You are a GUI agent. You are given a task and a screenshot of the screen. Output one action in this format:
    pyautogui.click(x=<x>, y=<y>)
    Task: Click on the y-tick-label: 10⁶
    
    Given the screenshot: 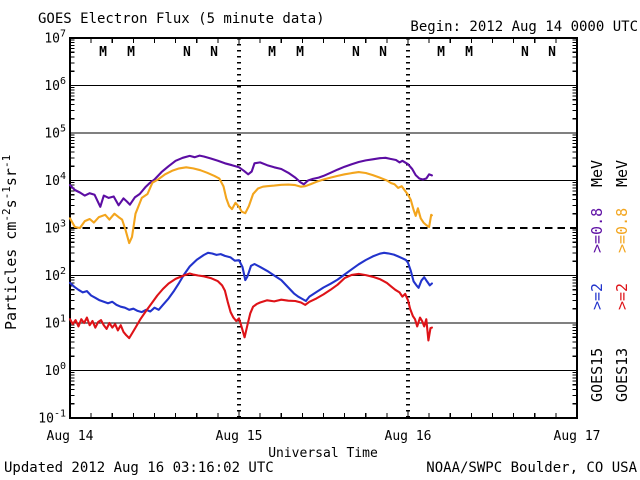 What is the action you would take?
    pyautogui.click(x=55, y=85)
    